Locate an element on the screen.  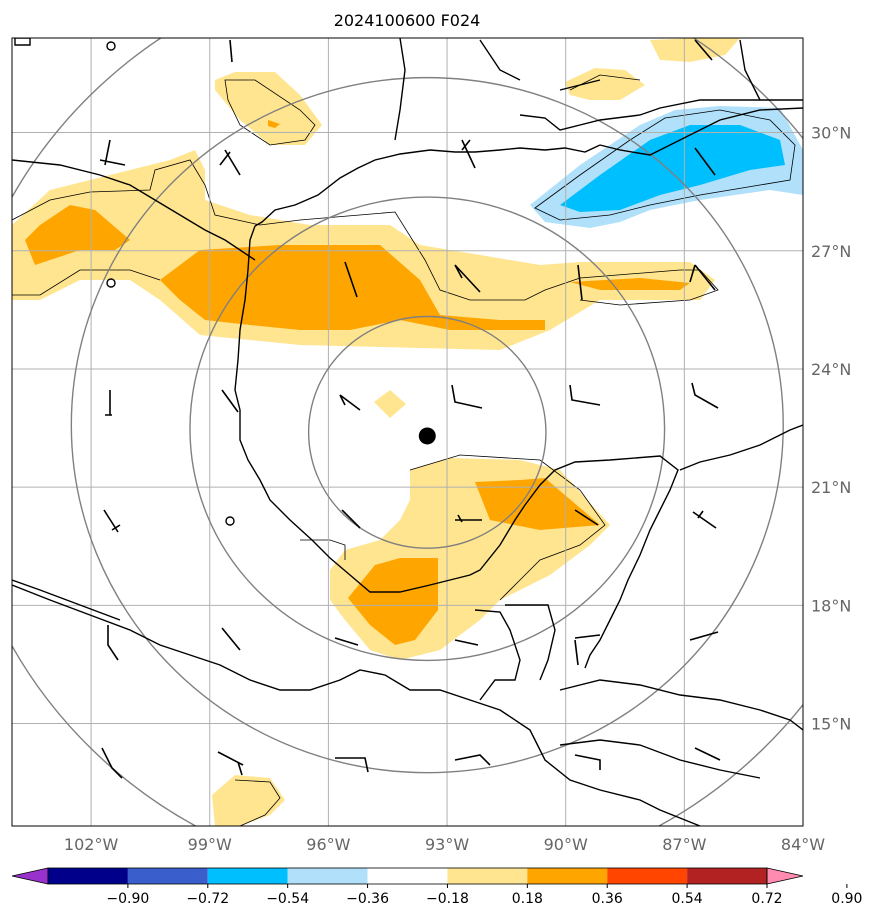
colorbar-label: −0.36 is located at coordinates (367, 899).